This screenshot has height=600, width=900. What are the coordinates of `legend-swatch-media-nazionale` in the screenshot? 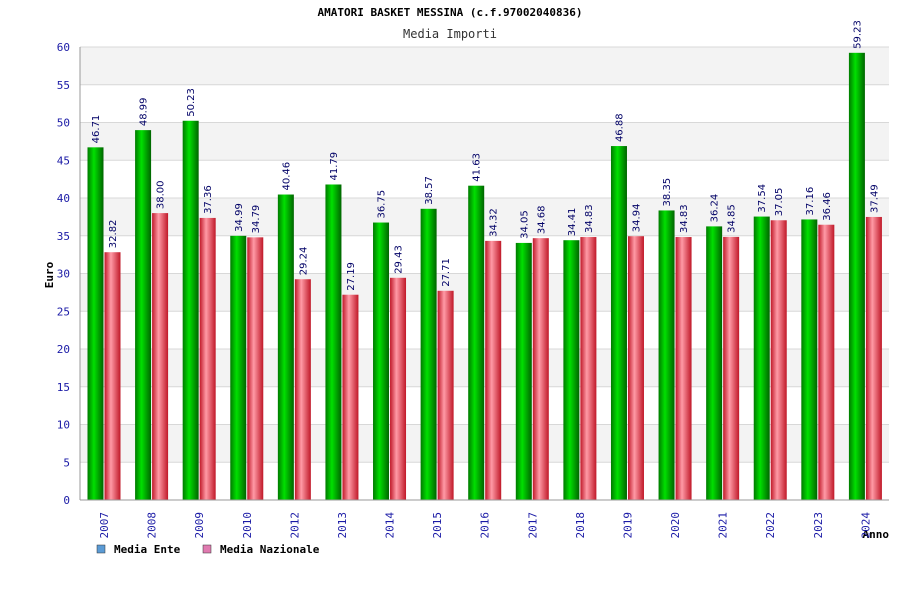 It's located at (207, 549).